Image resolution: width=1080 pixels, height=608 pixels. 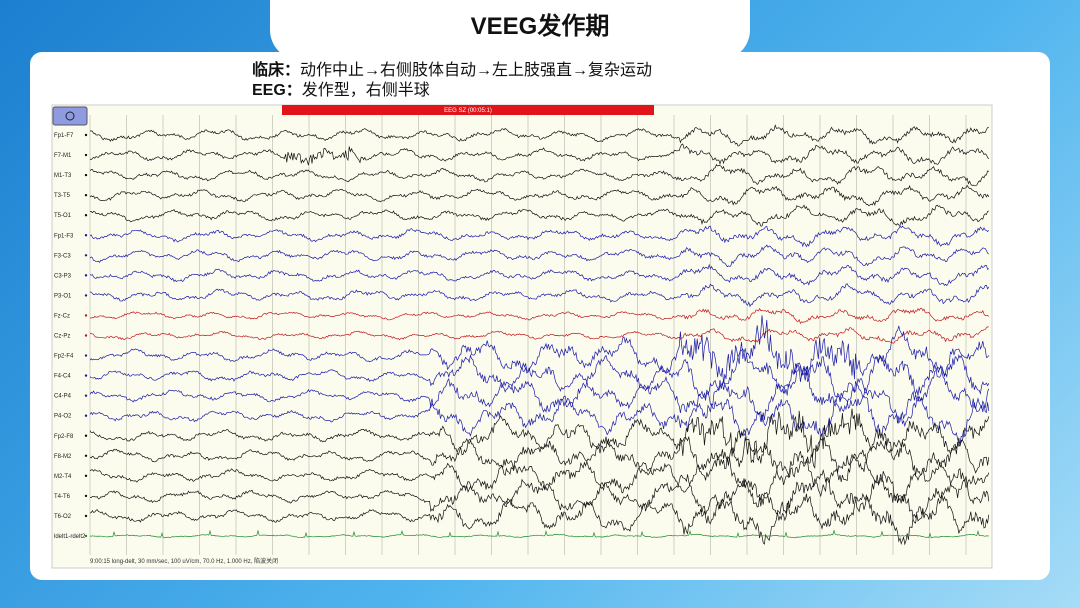 I want to click on channel-label: T5-O1, so click(x=63, y=216).